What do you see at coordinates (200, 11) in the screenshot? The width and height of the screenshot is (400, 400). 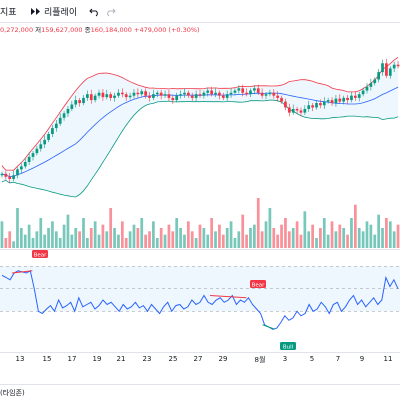 I see `top-toolbar: 지표 리플레이` at bounding box center [200, 11].